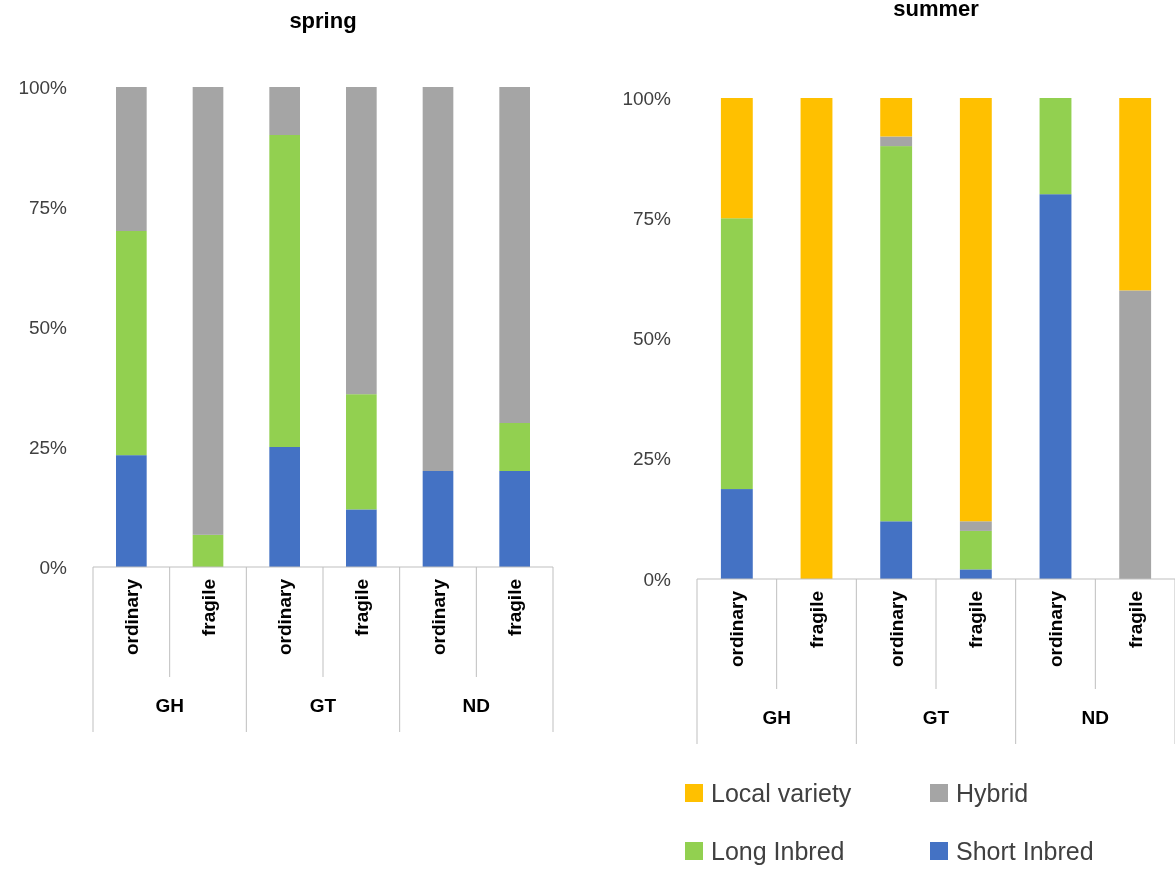  What do you see at coordinates (323, 20) in the screenshot?
I see `chart-title: spring` at bounding box center [323, 20].